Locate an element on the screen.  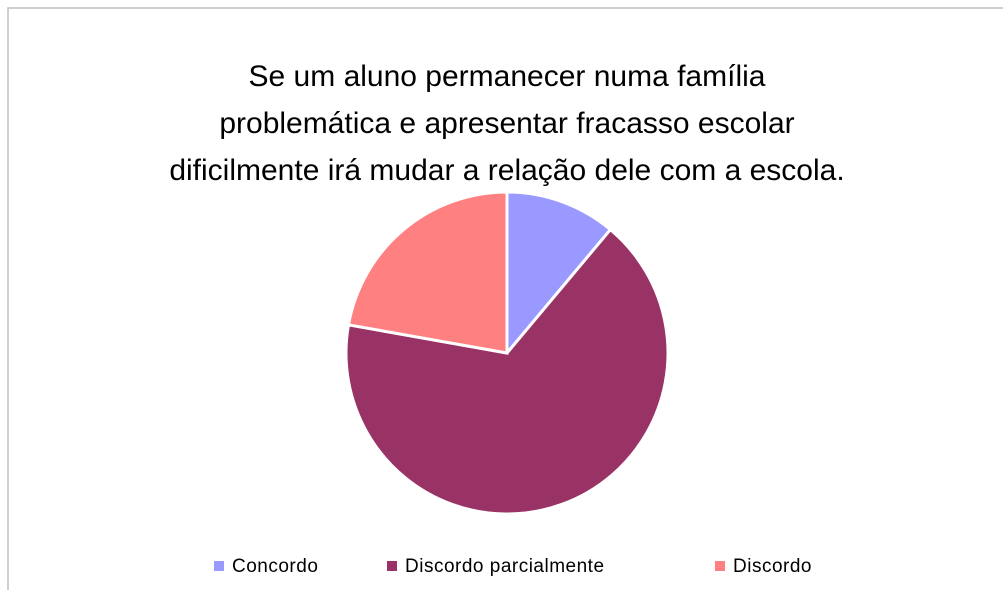
chart-title: Se um aluno permanecer numa família is located at coordinates (507, 76).